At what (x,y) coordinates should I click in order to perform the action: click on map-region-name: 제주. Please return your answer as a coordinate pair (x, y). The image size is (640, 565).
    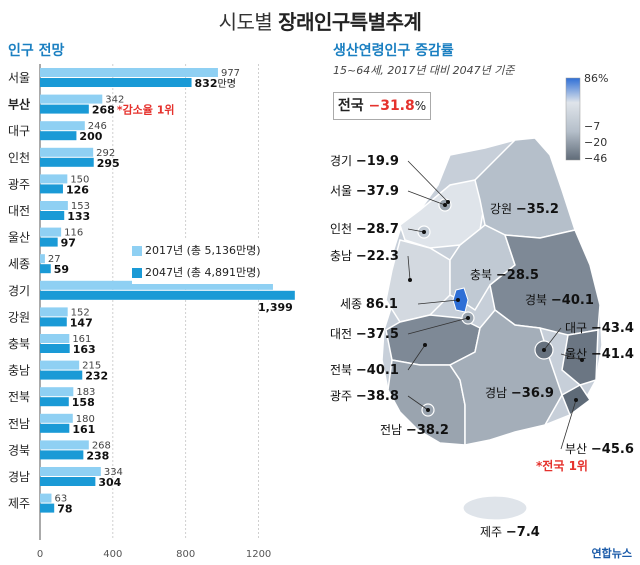
    Looking at the image, I should click on (493, 532).